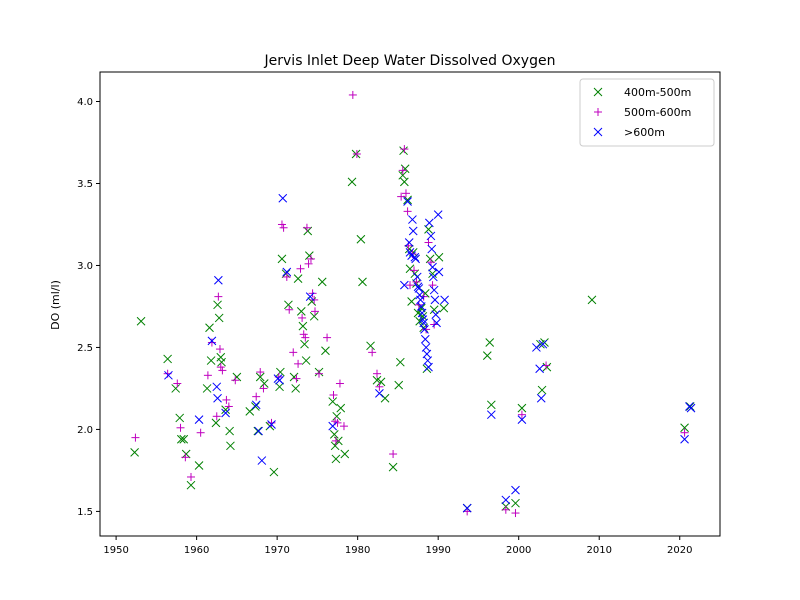  What do you see at coordinates (85, 102) in the screenshot?
I see `y-tick-label: 4.0` at bounding box center [85, 102].